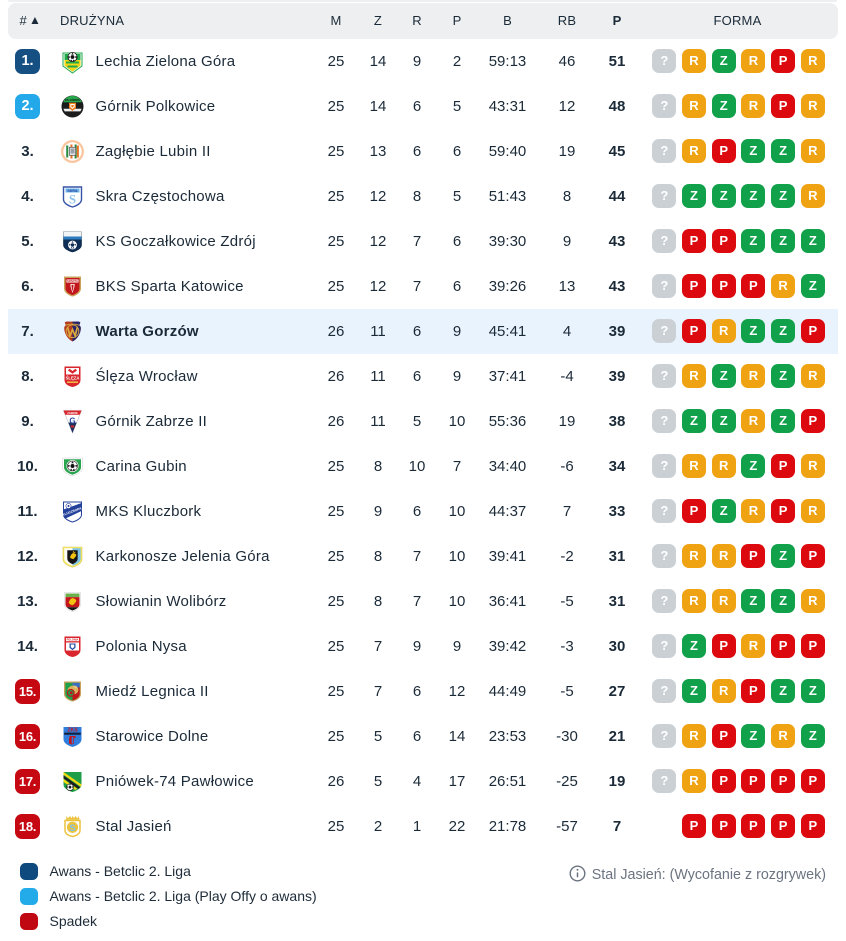 The image size is (846, 941). Describe the element at coordinates (72, 190) in the screenshot. I see `svg-text: SKRA` at that location.